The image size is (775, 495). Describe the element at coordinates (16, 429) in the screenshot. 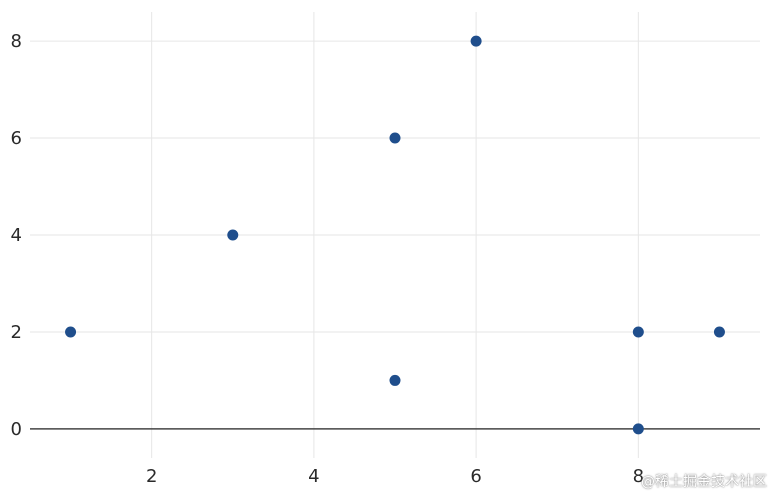

I see `y-tick-label: 0` at that location.